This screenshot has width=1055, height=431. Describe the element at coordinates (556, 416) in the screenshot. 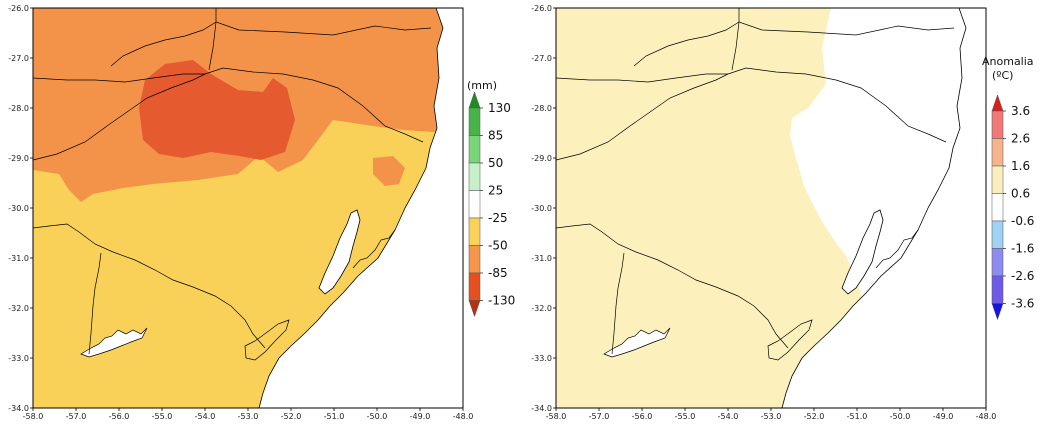

I see `temp-x-tick-label: -58.0` at that location.